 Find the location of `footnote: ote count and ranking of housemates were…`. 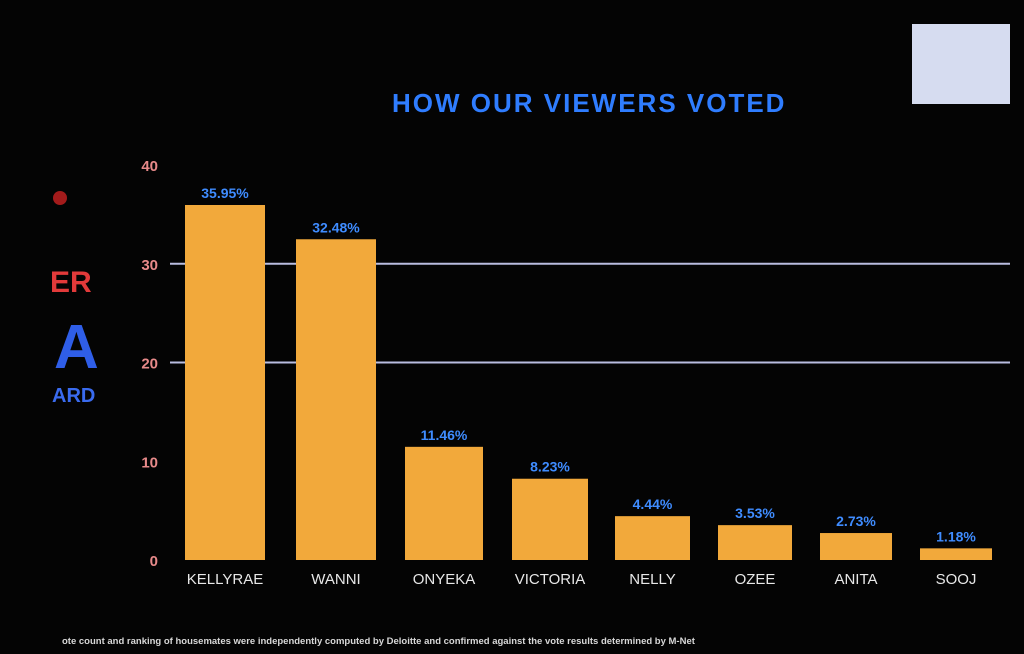

footnote: ote count and ranking of housemates were… is located at coordinates (378, 641).